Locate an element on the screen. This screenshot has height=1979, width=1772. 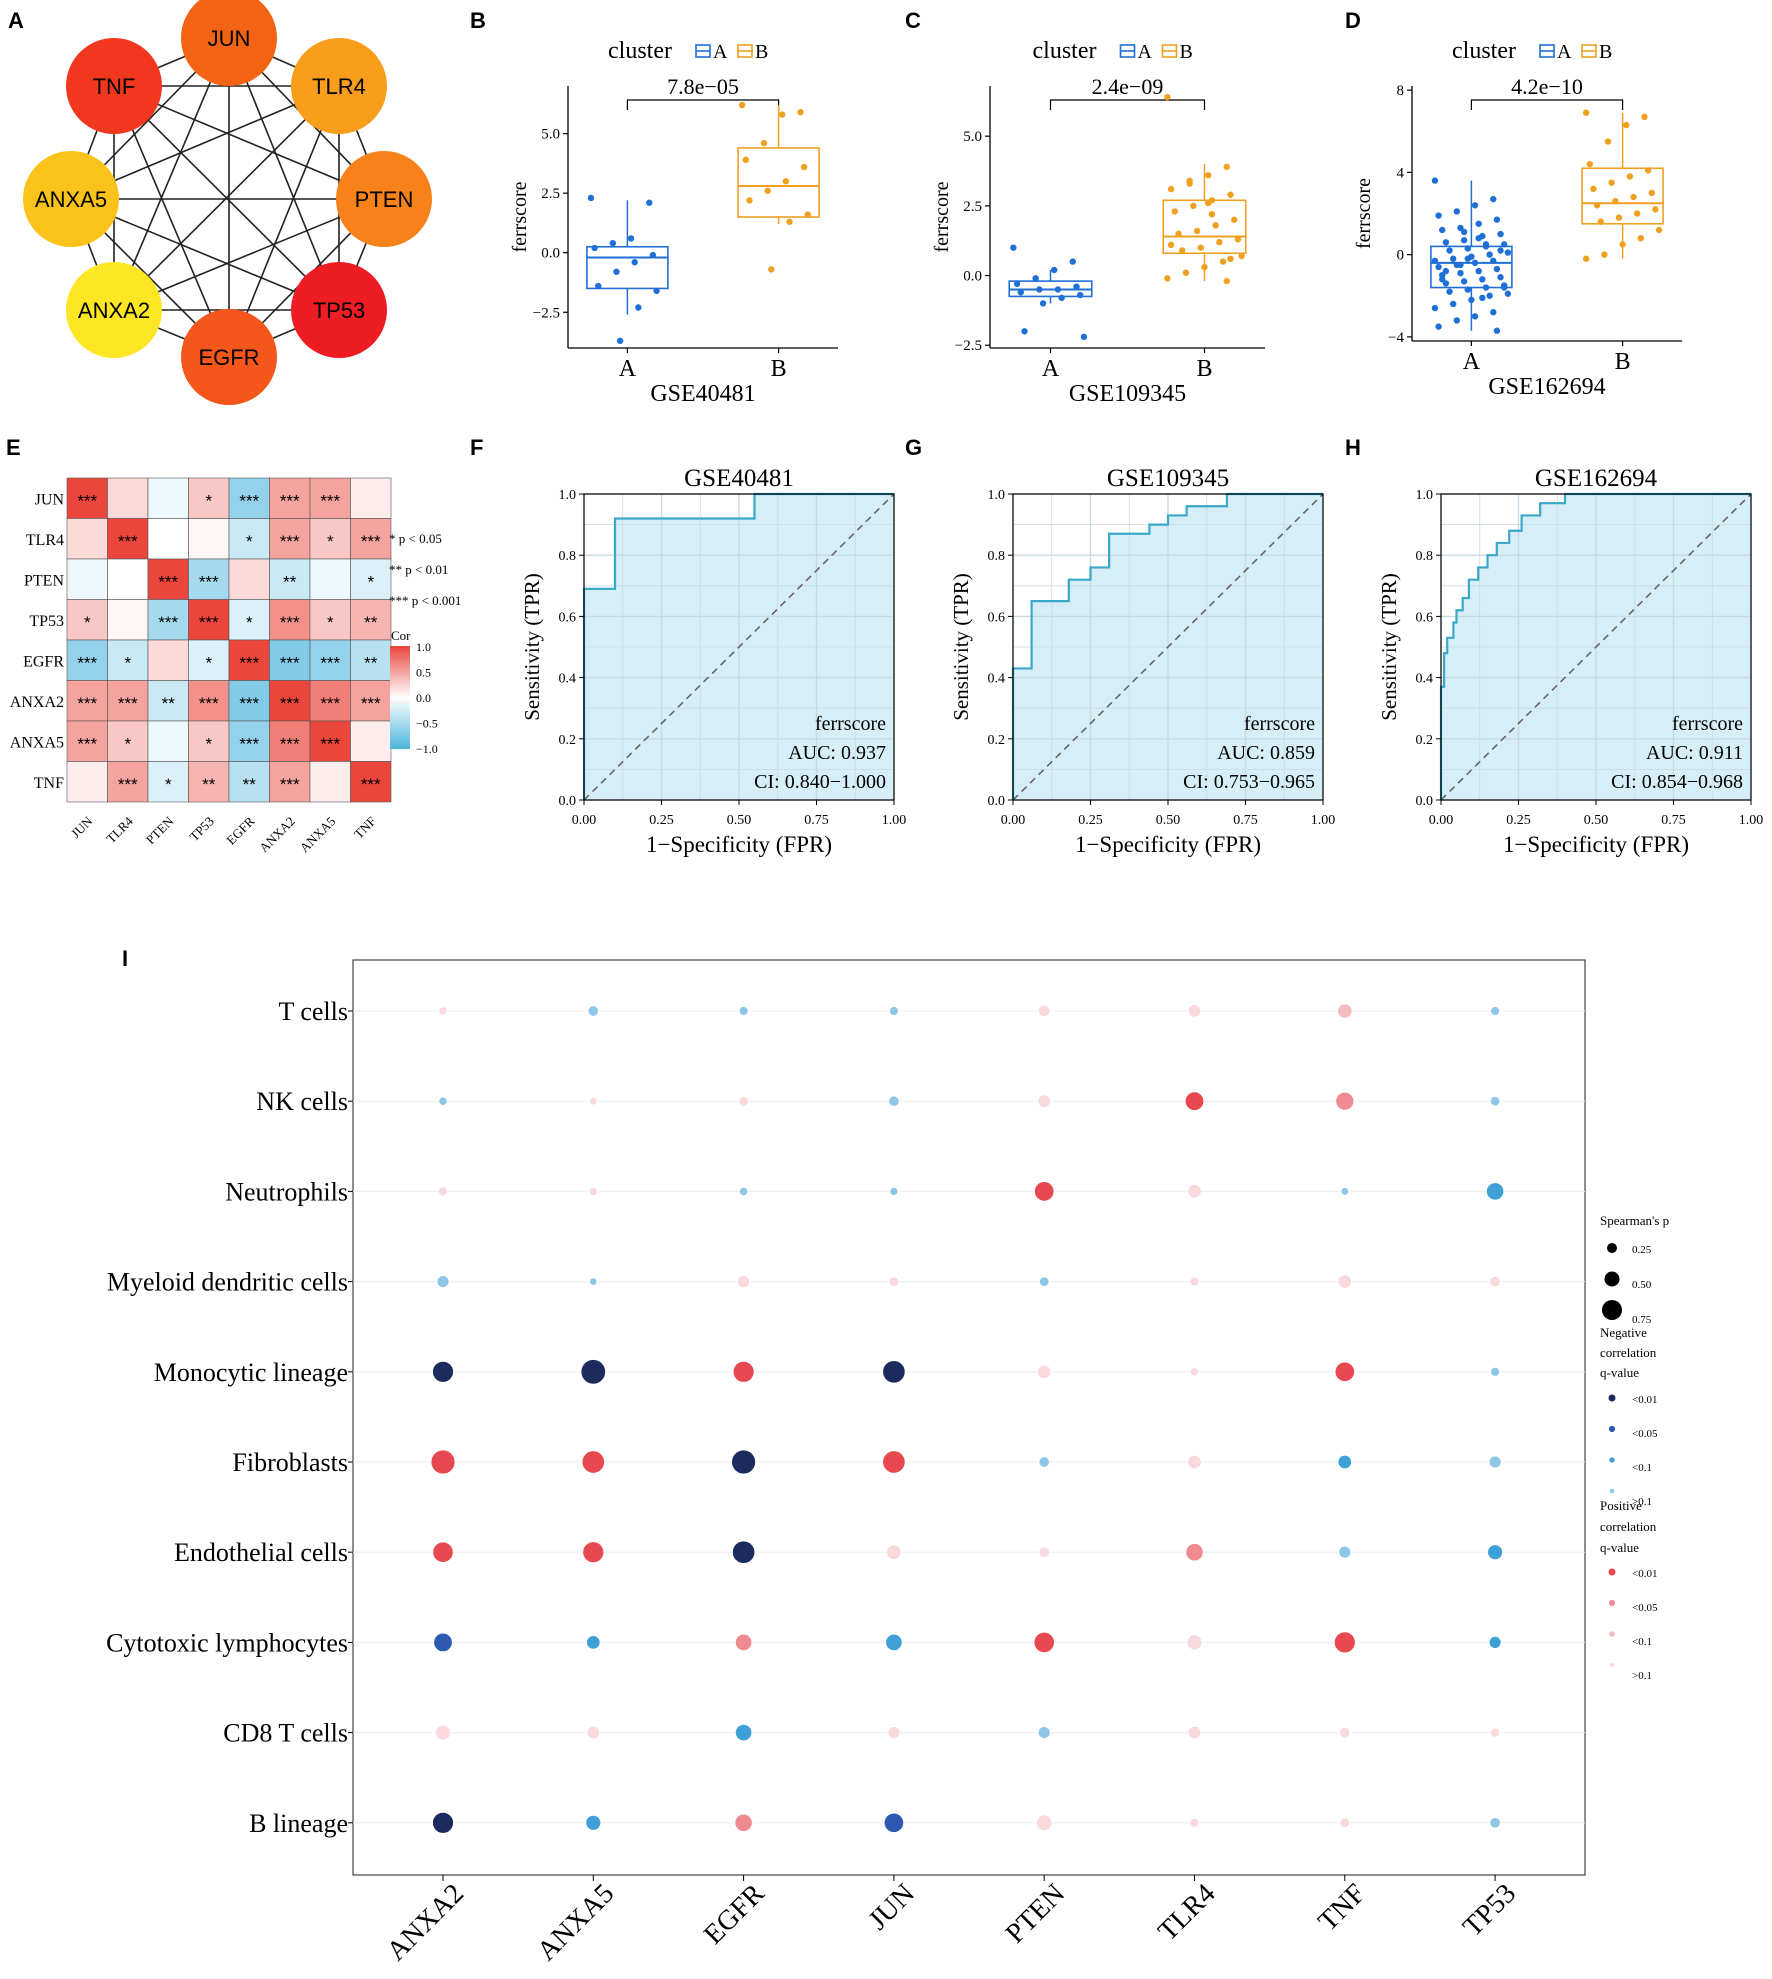
x-axis-title: GSE40481 is located at coordinates (702, 394).